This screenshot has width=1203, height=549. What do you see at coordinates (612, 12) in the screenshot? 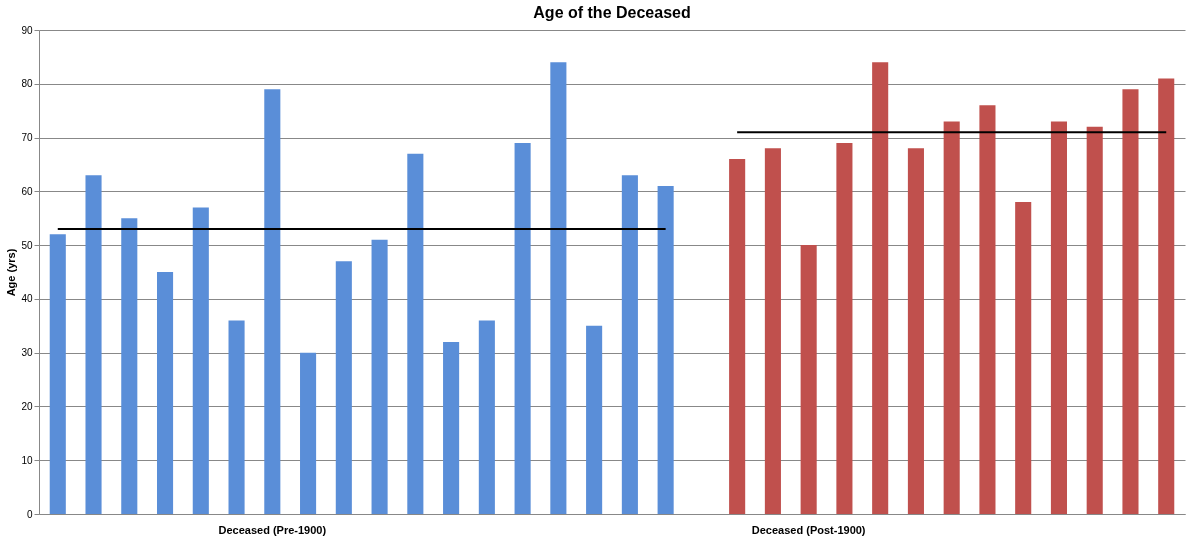
I see `chart-title: Age of the Deceased` at bounding box center [612, 12].